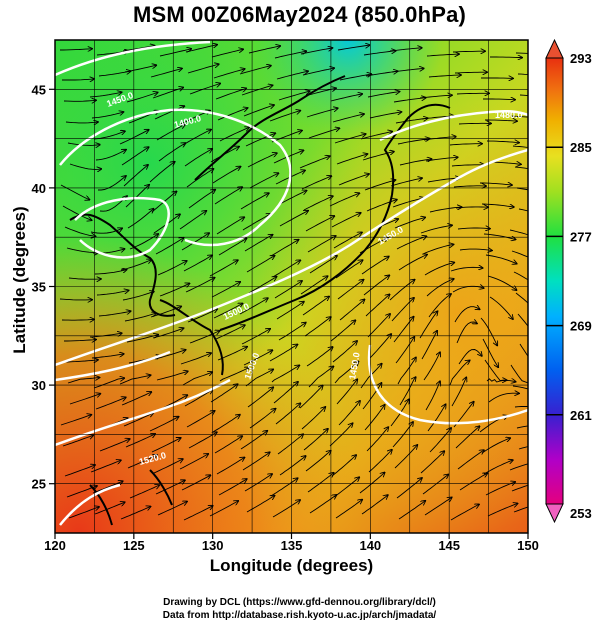 The height and width of the screenshot is (625, 599). I want to click on colorbar-tick-label: 253, so click(581, 513).